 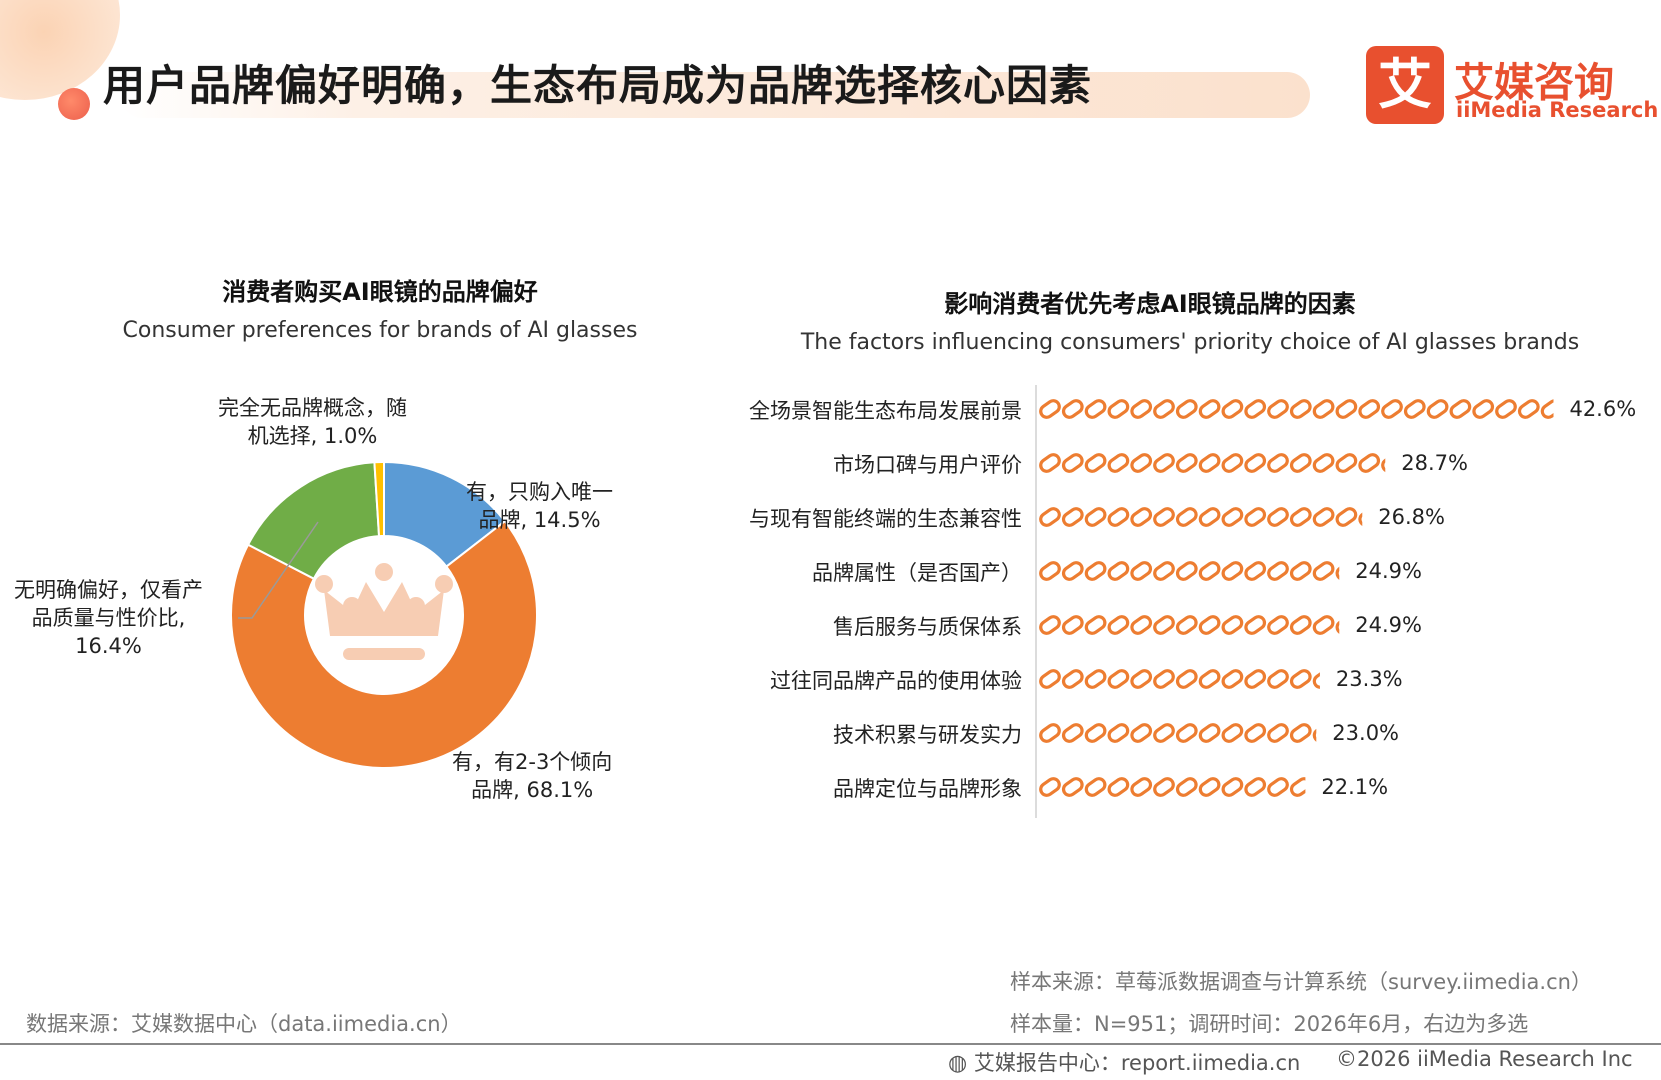 I want to click on report-center-link: ◍ 艾媒报告中心：report.iimedia.cn, so click(x=1124, y=1062).